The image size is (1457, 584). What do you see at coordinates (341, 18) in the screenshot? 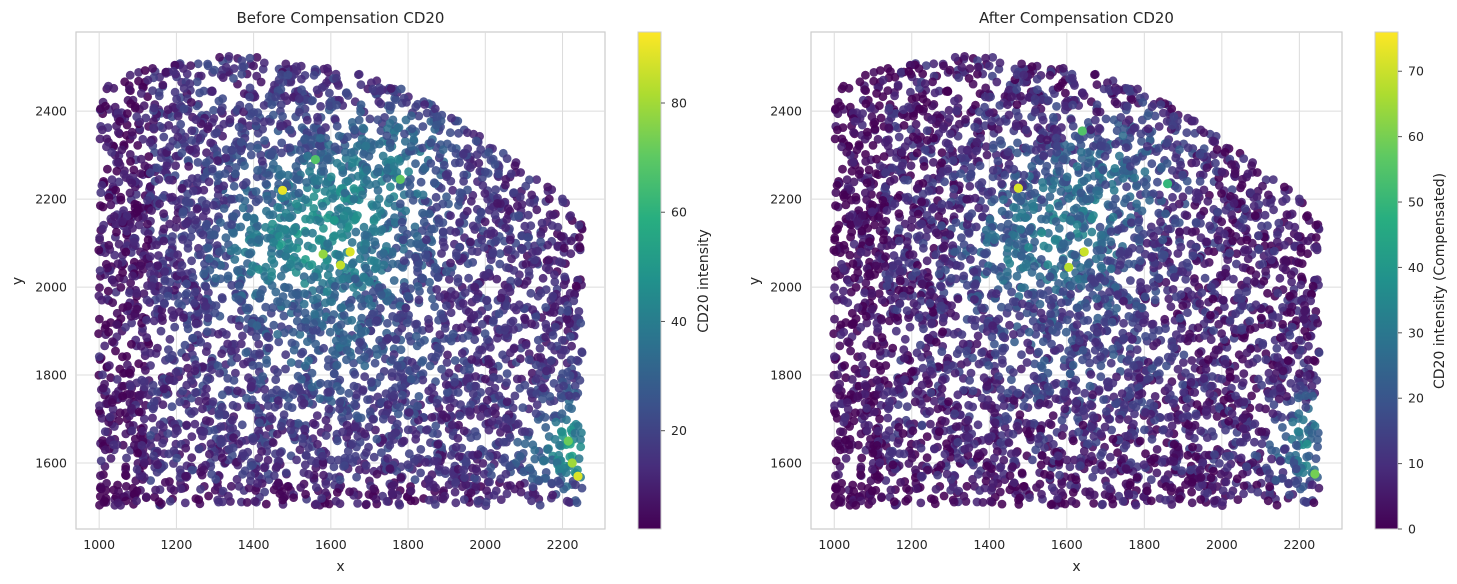
I see `chart-title-before: Before Compensation CD20` at bounding box center [341, 18].